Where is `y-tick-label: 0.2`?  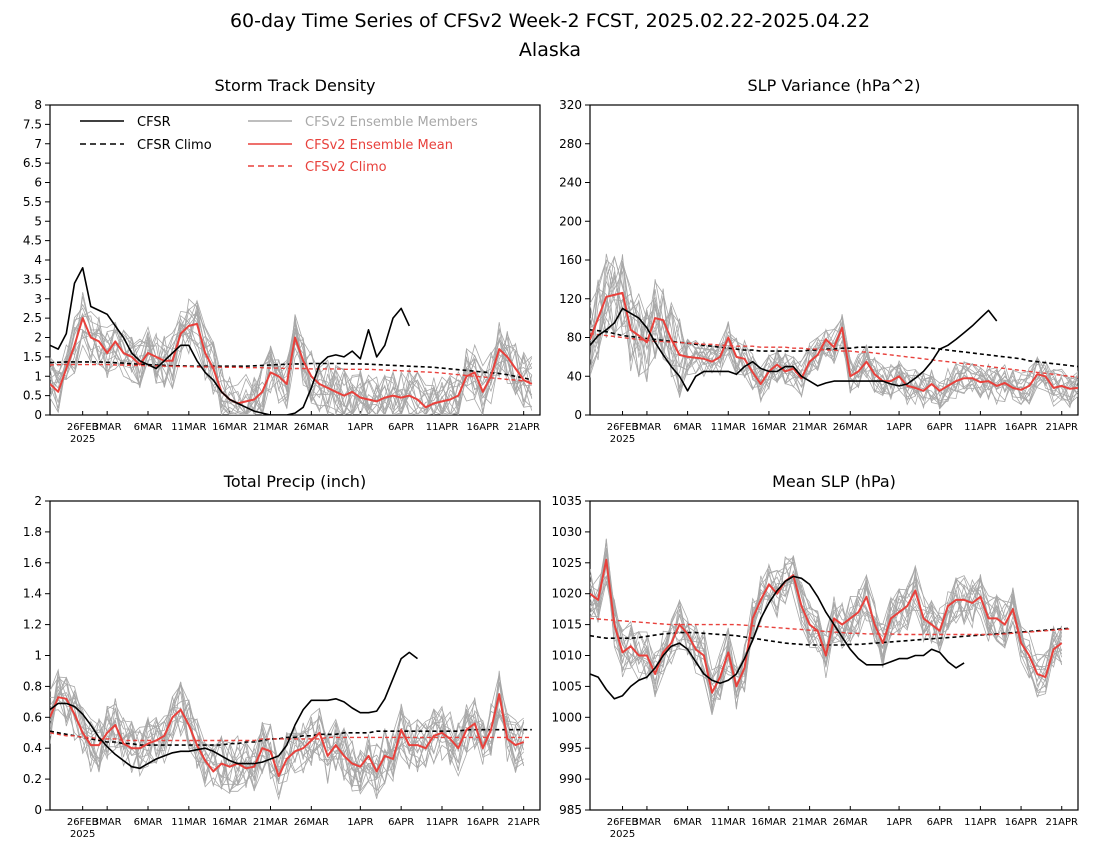
y-tick-label: 0.2 is located at coordinates (32, 779).